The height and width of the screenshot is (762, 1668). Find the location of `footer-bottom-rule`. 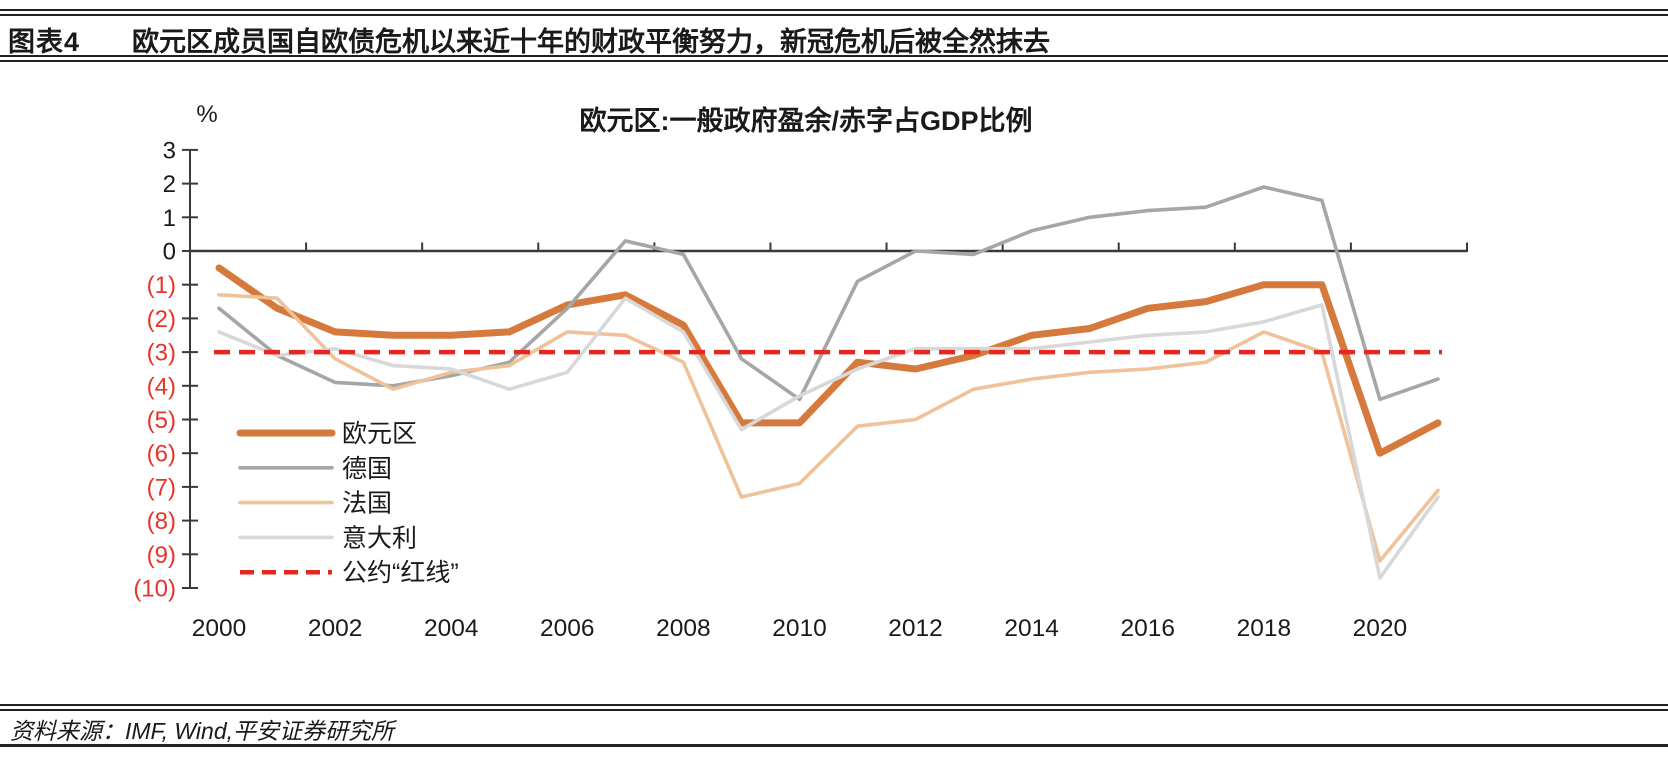

footer-bottom-rule is located at coordinates (834, 745).